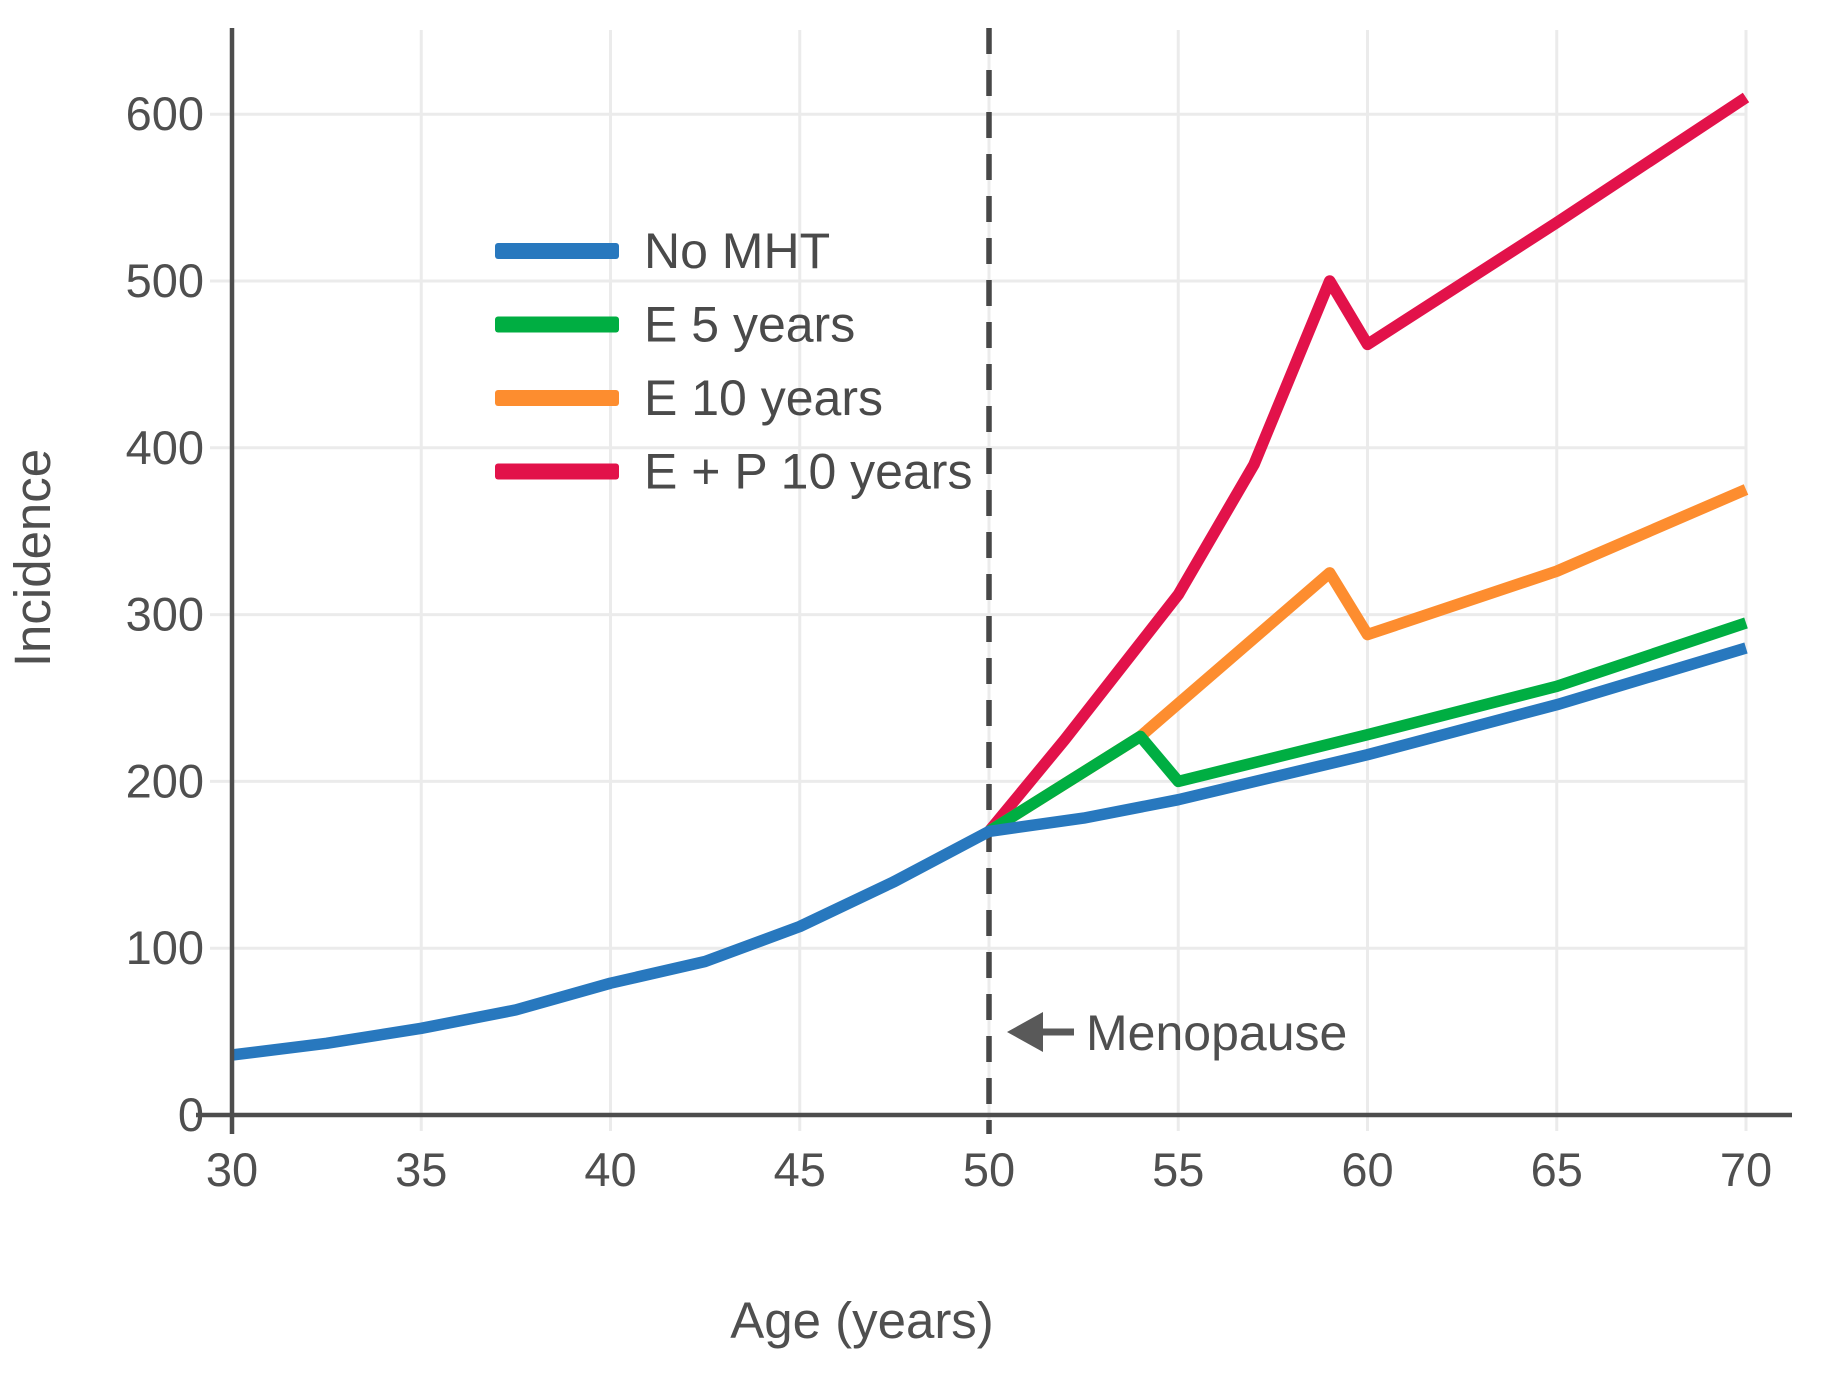  What do you see at coordinates (1366, 727) in the screenshot?
I see `series-line-e-5-years` at bounding box center [1366, 727].